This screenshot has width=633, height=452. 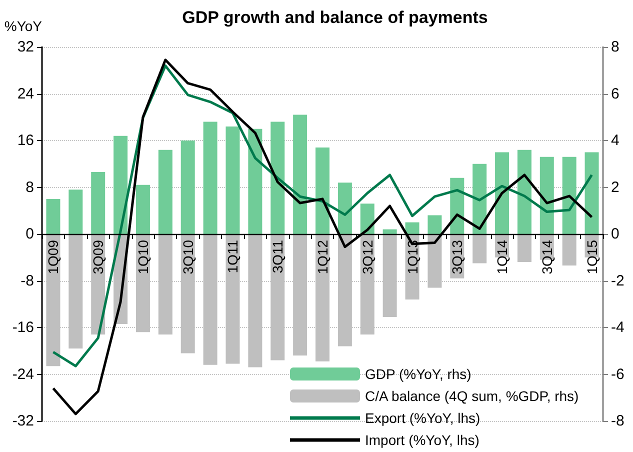 I want to click on x-tick-label: 3Q09, so click(x=98, y=257).